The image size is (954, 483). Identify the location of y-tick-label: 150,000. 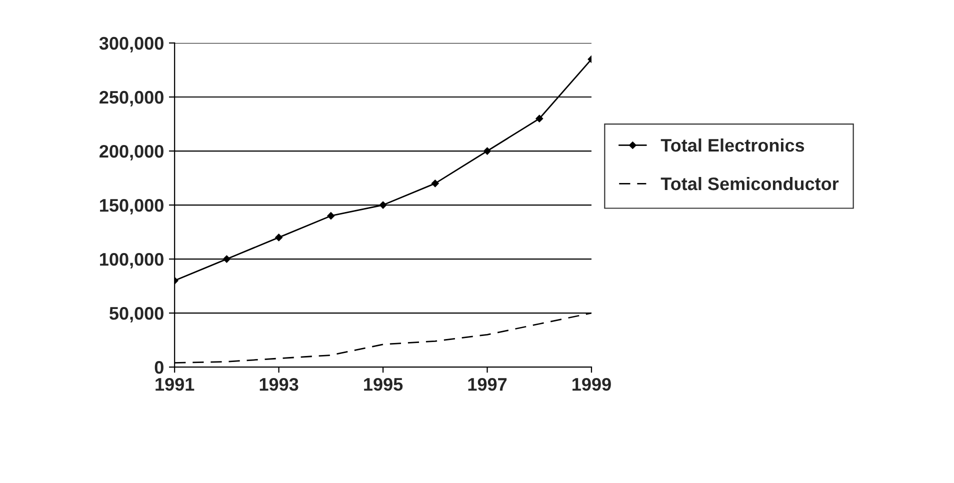
(132, 206).